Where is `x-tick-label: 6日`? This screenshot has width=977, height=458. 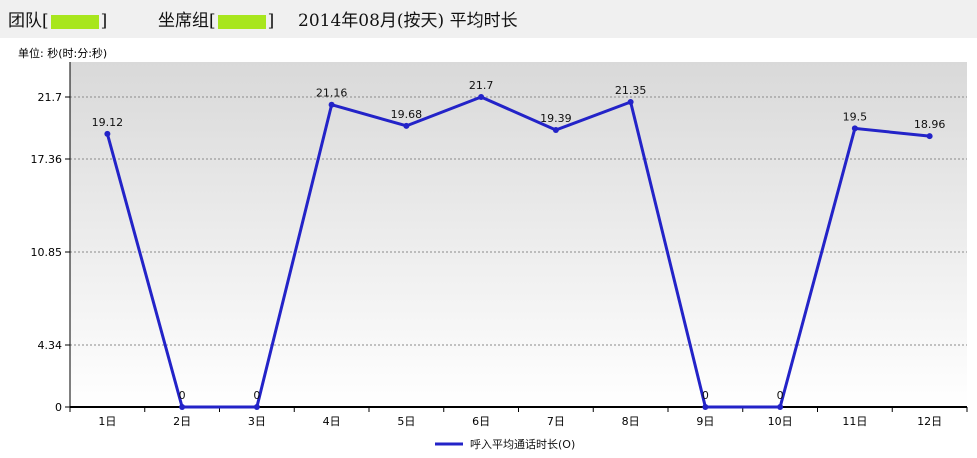 x-tick-label: 6日 is located at coordinates (481, 421).